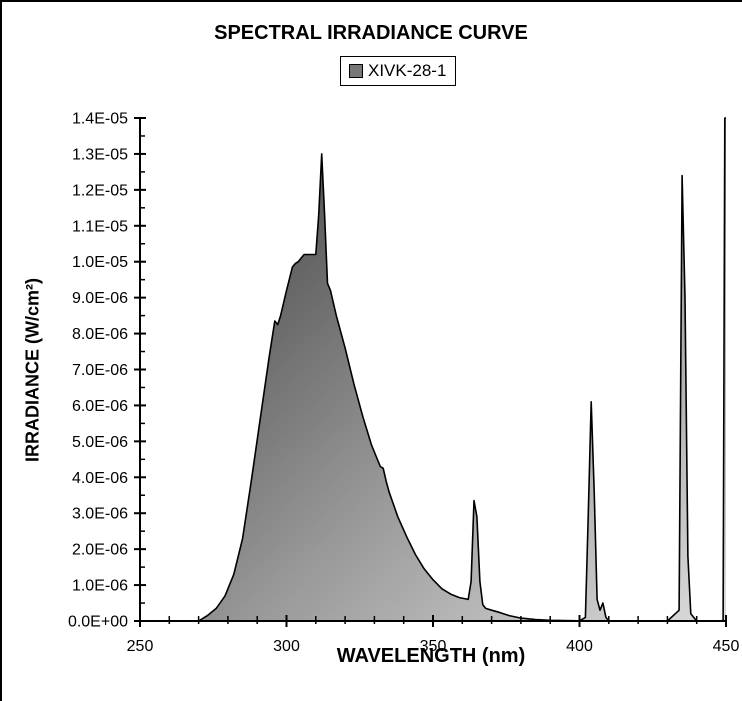 The width and height of the screenshot is (742, 701). I want to click on y-tick-label: 2.0E-06, so click(100, 550).